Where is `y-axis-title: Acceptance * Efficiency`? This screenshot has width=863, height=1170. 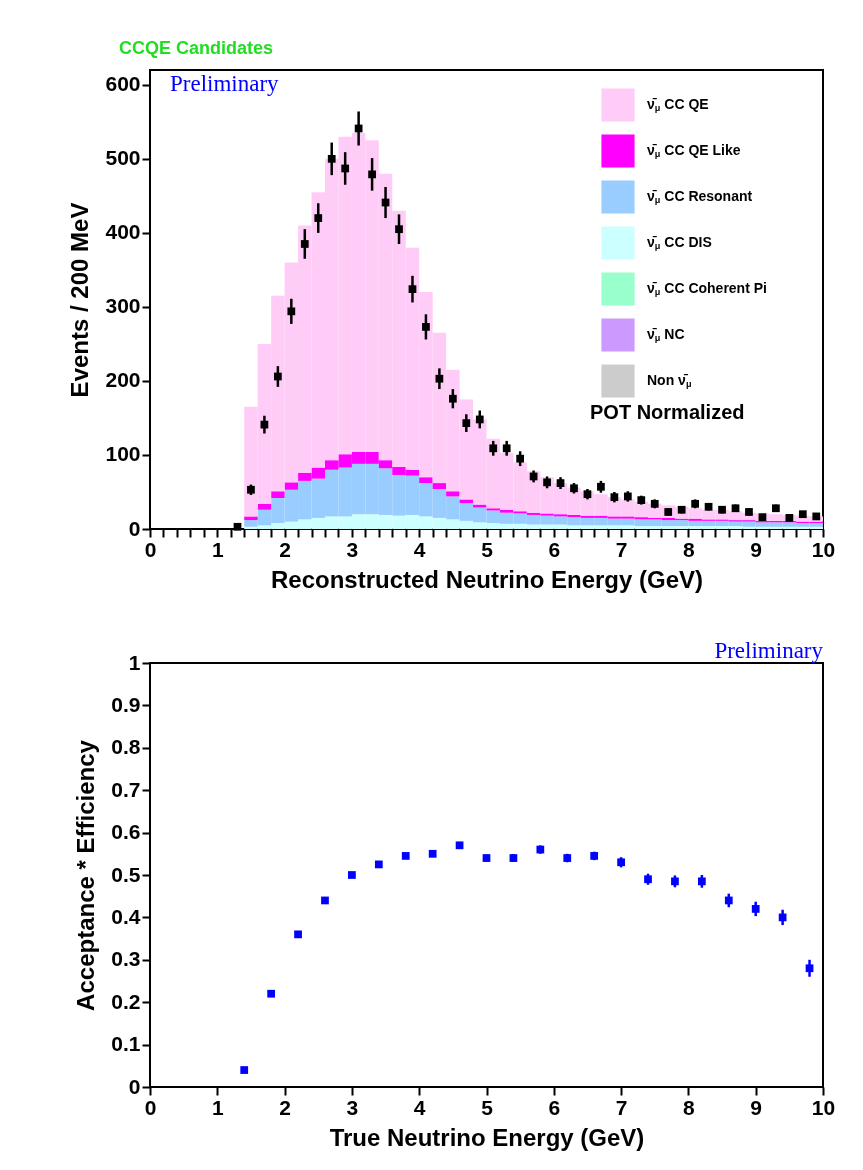
y-axis-title: Acceptance * Efficiency is located at coordinates (86, 875).